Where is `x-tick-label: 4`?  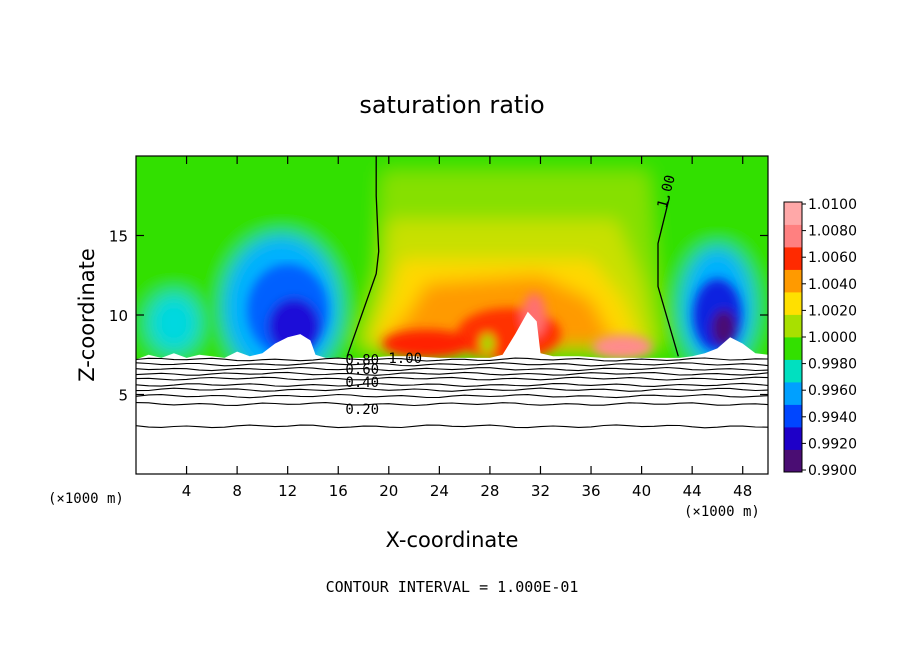
x-tick-label: 4 is located at coordinates (187, 491).